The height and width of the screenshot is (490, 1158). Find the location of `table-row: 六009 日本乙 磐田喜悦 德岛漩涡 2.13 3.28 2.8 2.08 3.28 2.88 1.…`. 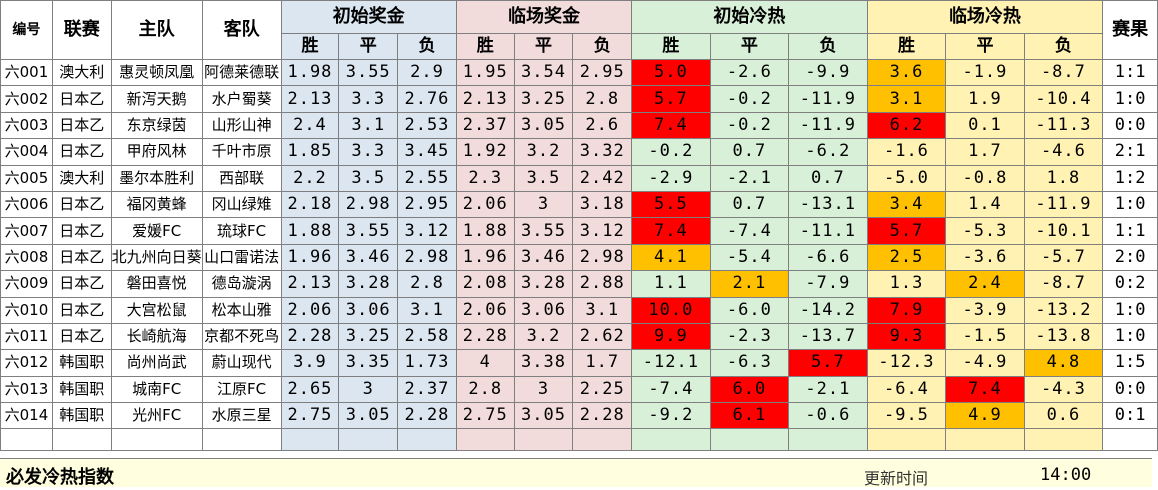

table-row: 六009 日本乙 磐田喜悦 德岛漩涡 2.13 3.28 2.8 2.08 3.28 2.88 1.… is located at coordinates (579, 284).